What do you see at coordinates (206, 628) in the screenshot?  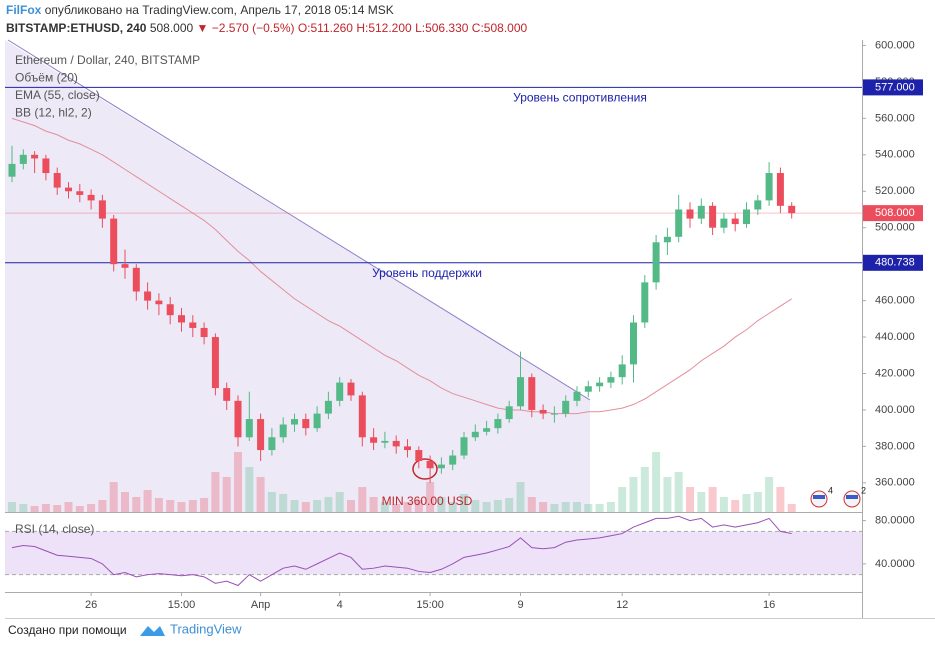 I see `footer-brand: TradingView` at bounding box center [206, 628].